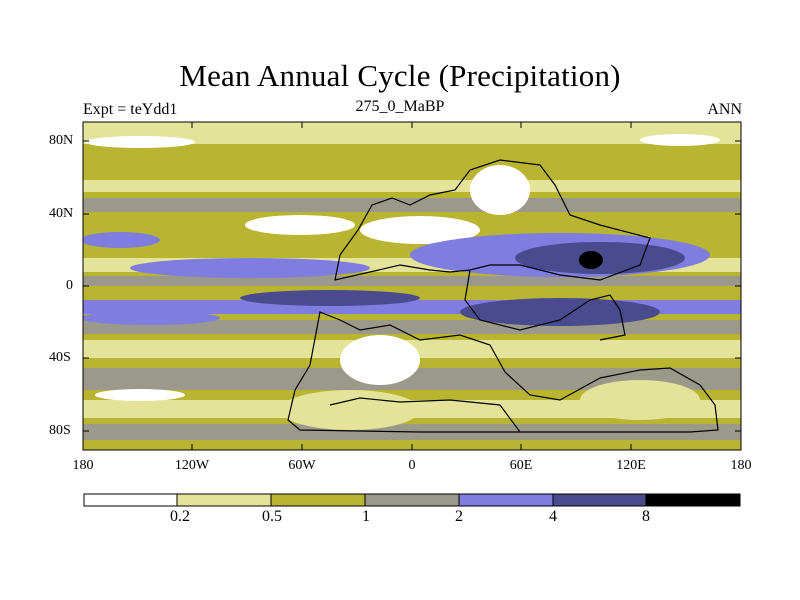 The image size is (800, 600). What do you see at coordinates (140, 395) in the screenshot?
I see `patch-s-white` at bounding box center [140, 395].